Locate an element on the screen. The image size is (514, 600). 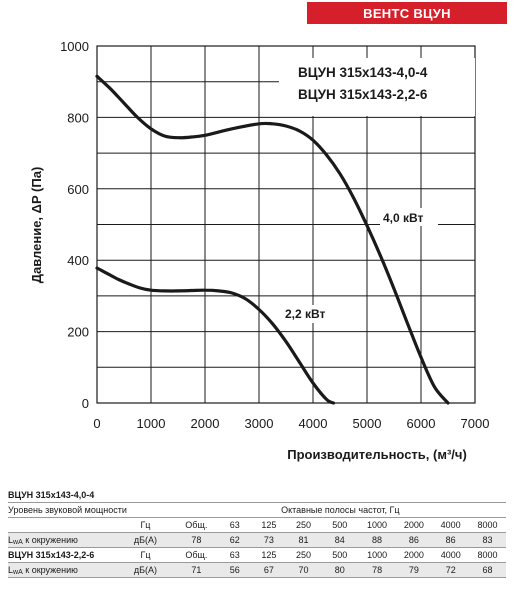
brand-badge: ВЕНТС ВЦУН is located at coordinates (407, 13).